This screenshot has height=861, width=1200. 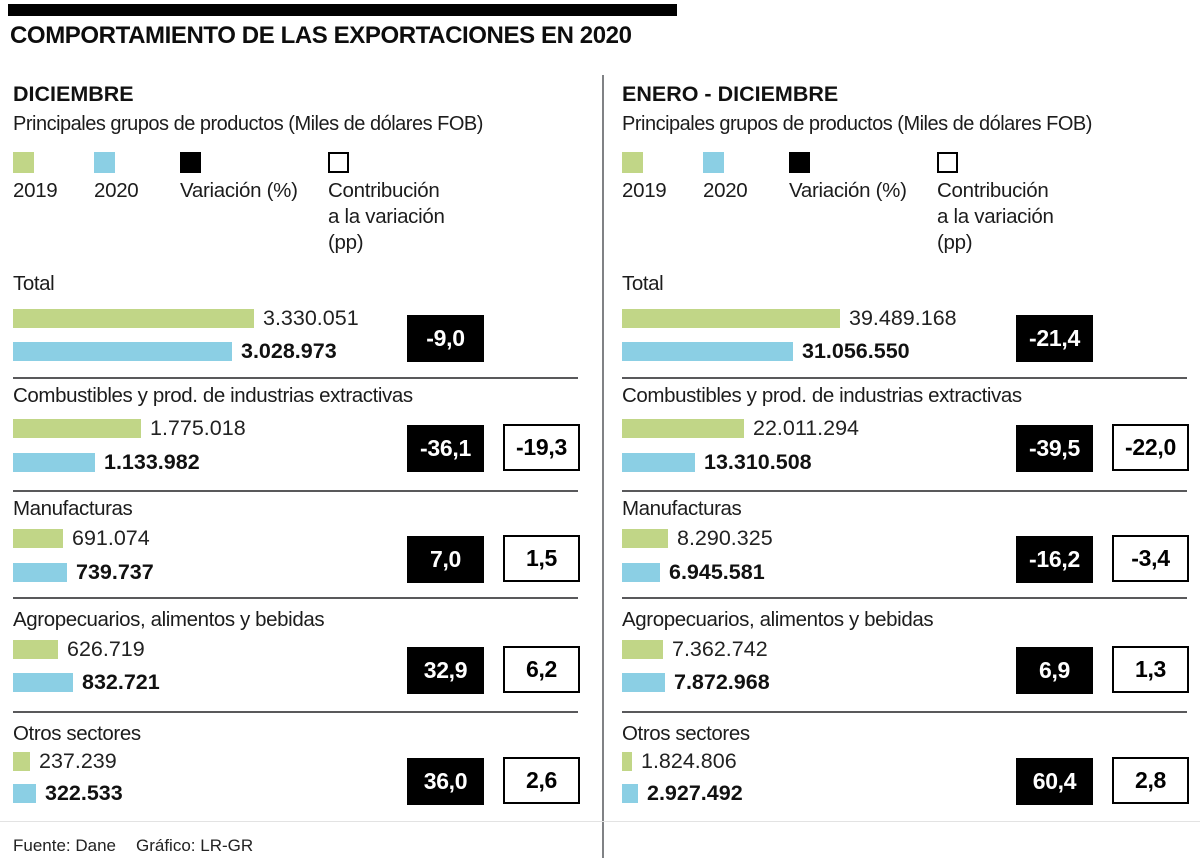 What do you see at coordinates (1054, 781) in the screenshot?
I see `variation-badge: 60,4` at bounding box center [1054, 781].